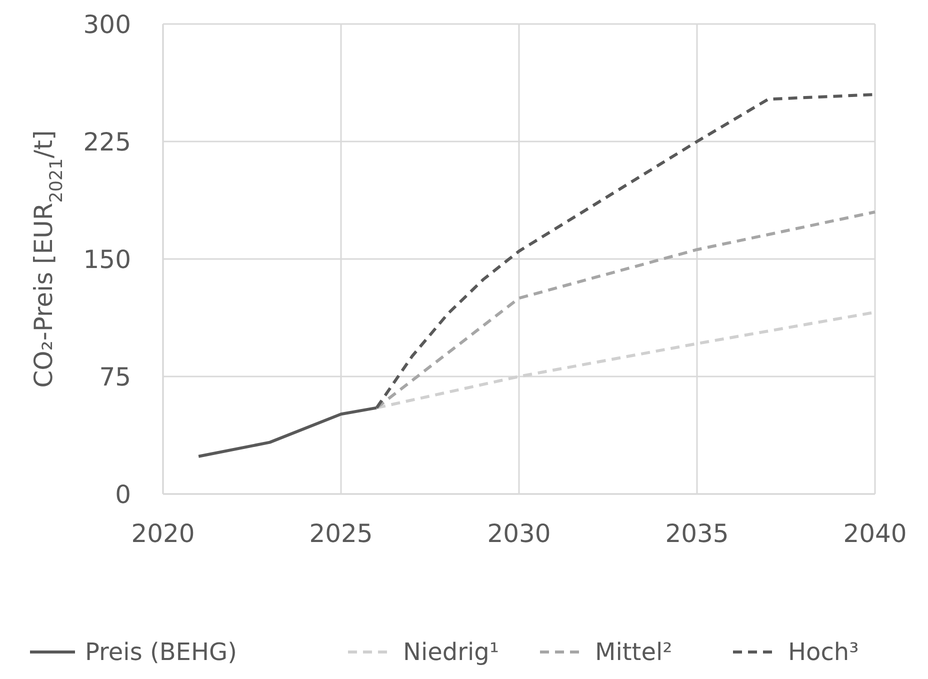 This screenshot has height=679, width=928. Describe the element at coordinates (161, 652) in the screenshot. I see `legend-label: Preis (BEHG)` at that location.